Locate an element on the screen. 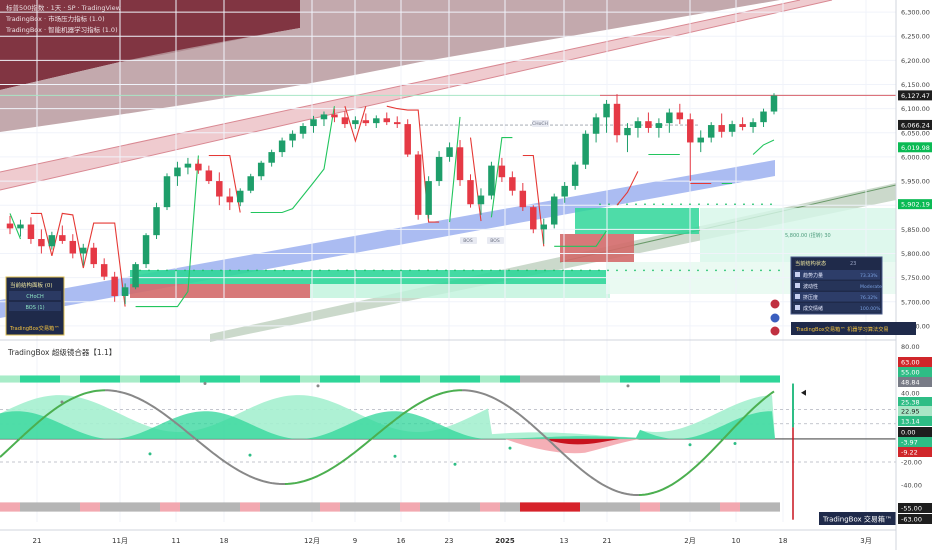 The height and width of the screenshot is (550, 932). flag-icon is located at coordinates (775, 331).